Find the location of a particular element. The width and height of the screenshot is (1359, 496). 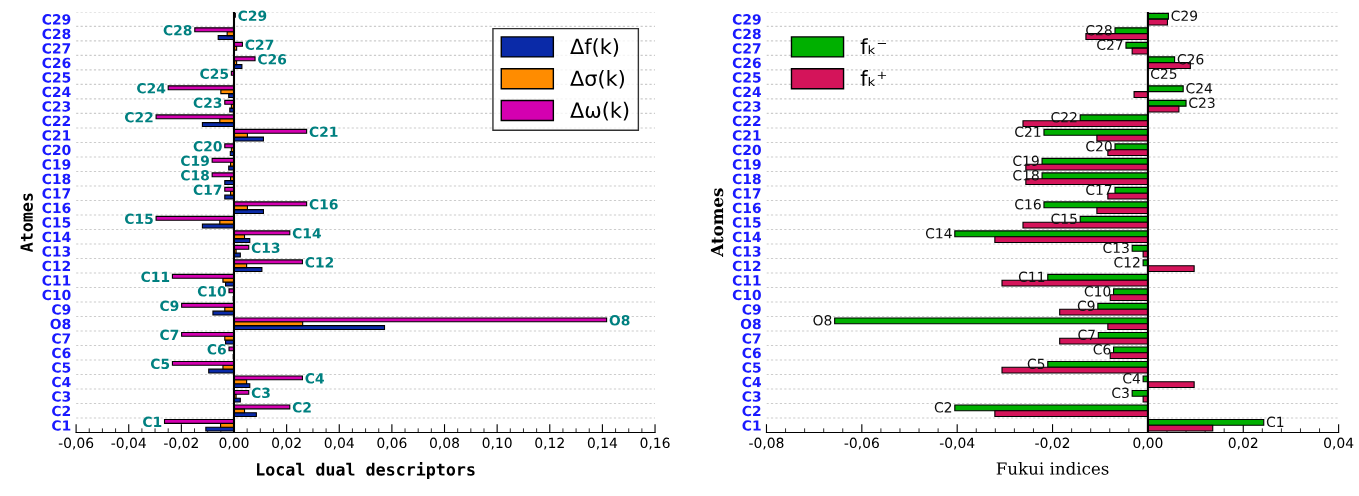

annotation: C23 is located at coordinates (207, 103).